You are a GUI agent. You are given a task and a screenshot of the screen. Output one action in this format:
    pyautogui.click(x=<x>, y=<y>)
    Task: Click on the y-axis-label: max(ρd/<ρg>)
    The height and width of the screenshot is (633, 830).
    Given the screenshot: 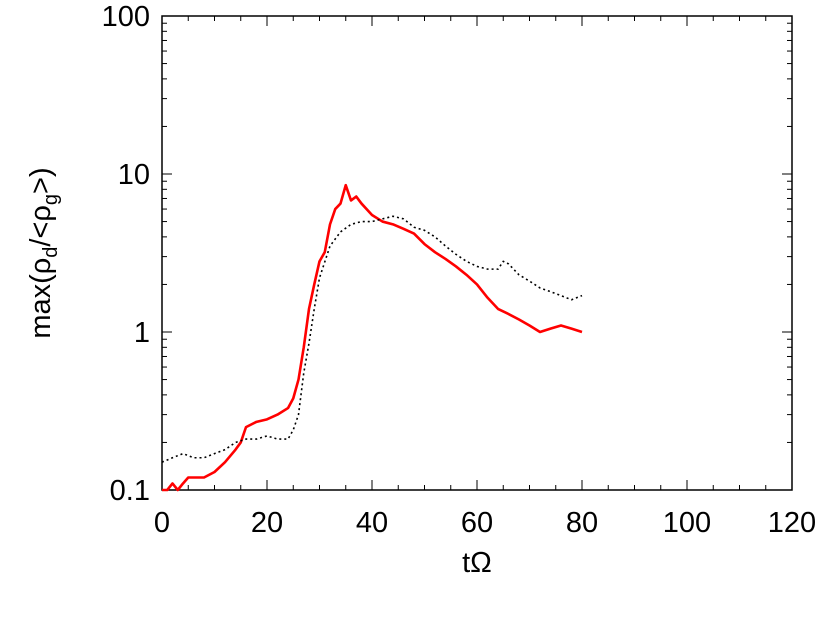 What is the action you would take?
    pyautogui.click(x=43, y=252)
    